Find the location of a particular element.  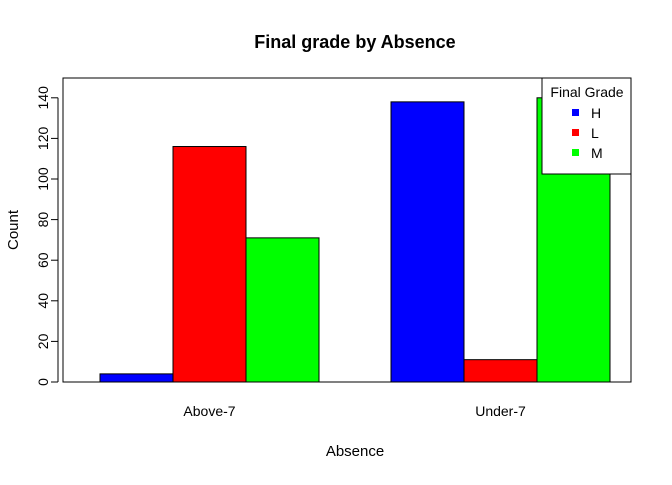

legend-title: Final Grade is located at coordinates (586, 92).